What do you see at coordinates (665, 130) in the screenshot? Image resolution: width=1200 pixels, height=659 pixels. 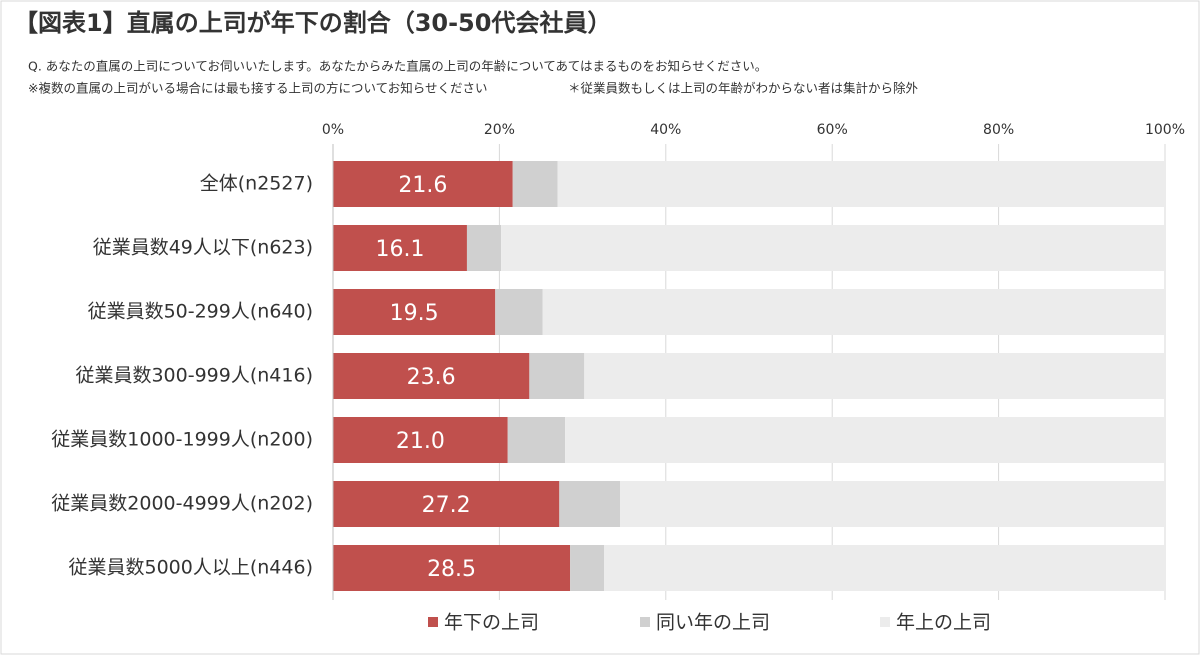 I see `x-tick-label: 40%` at bounding box center [665, 130].